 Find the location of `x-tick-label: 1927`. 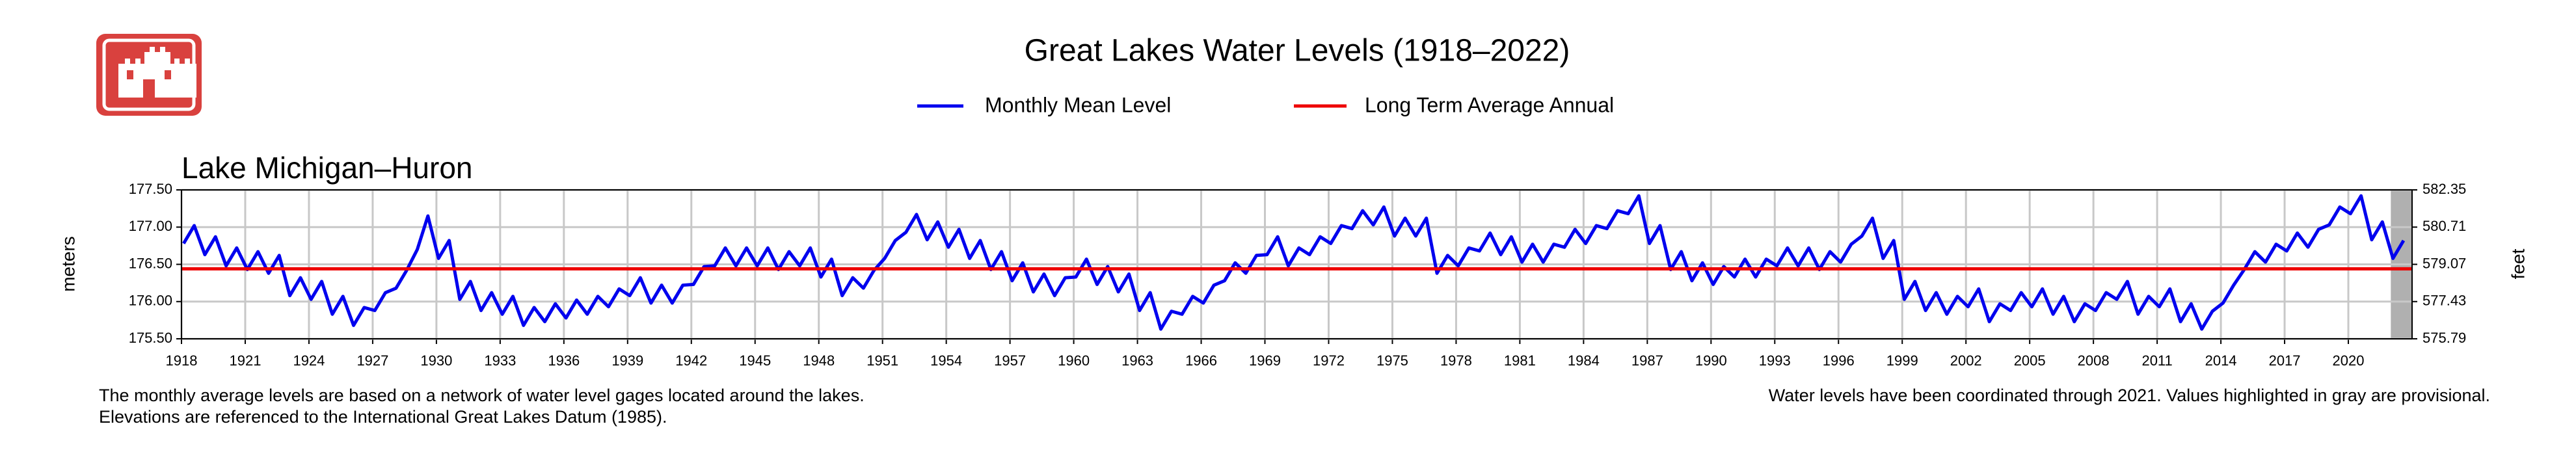

x-tick-label: 1927 is located at coordinates (372, 360).